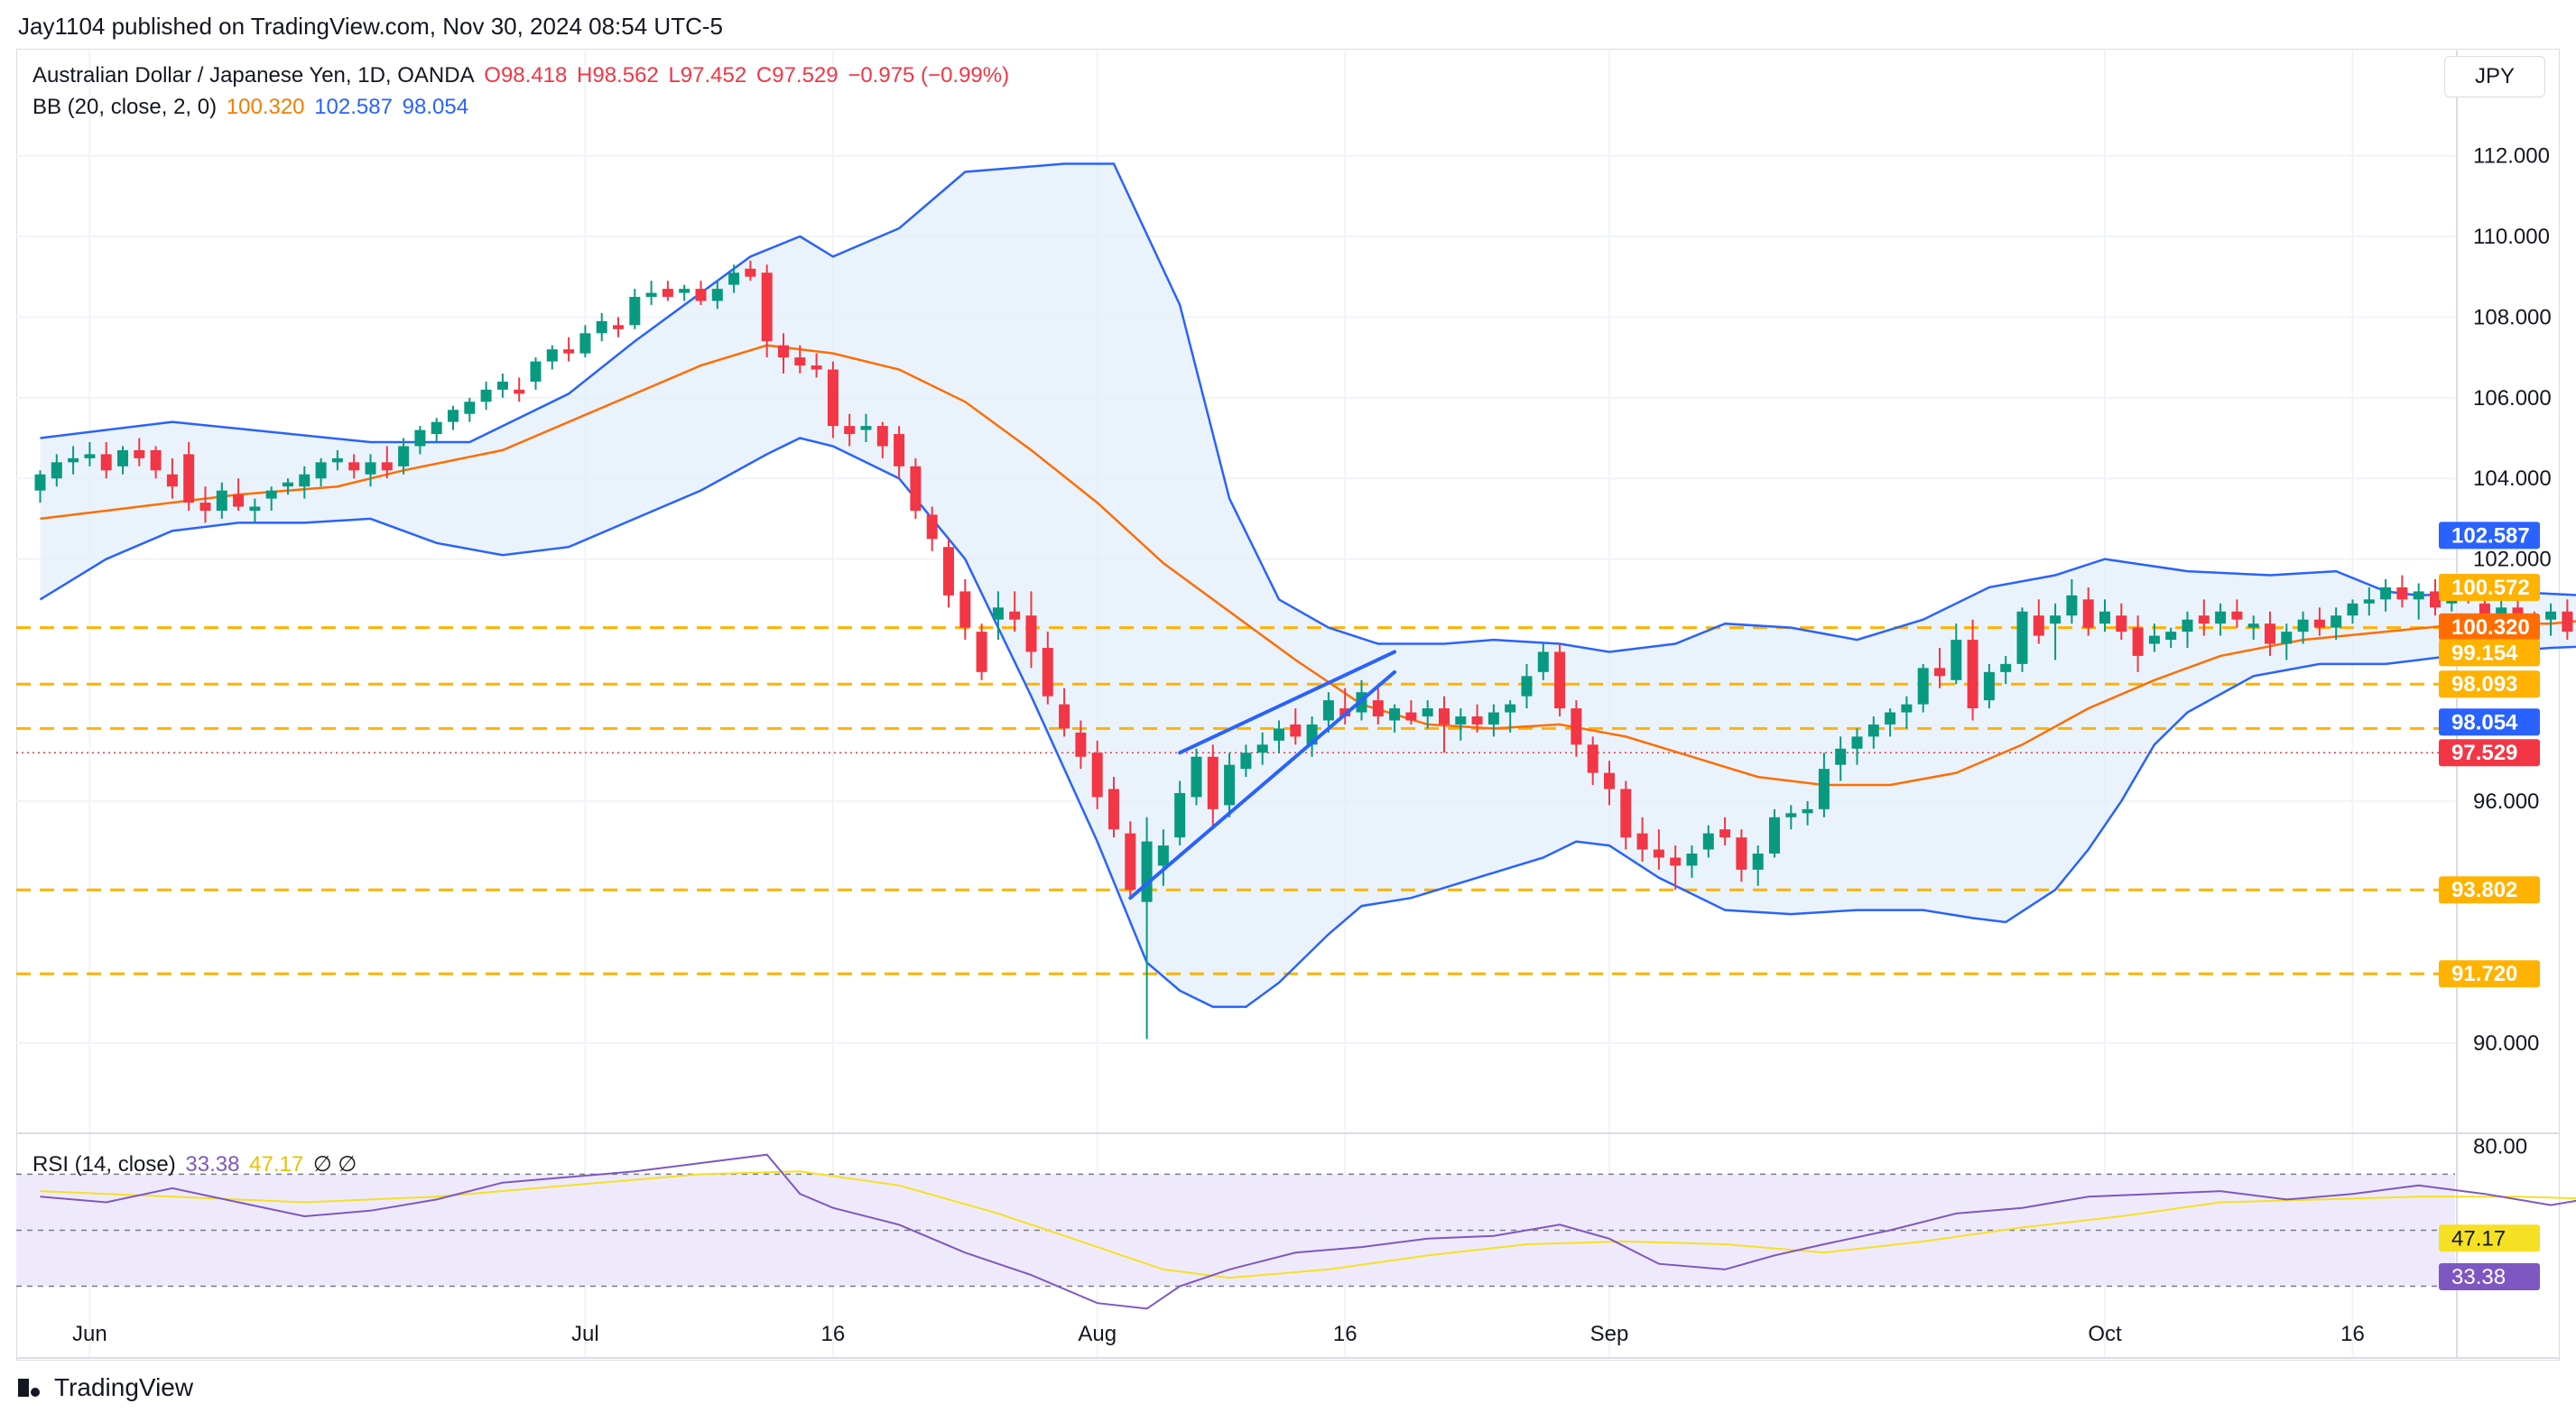  Describe the element at coordinates (2490, 588) in the screenshot. I see `price-label-text: 100.572` at that location.